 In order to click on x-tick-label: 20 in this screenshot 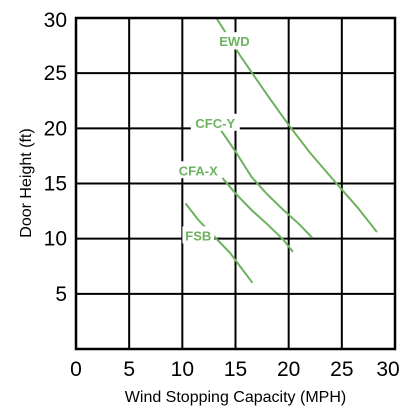, I will do `click(288, 369)`.